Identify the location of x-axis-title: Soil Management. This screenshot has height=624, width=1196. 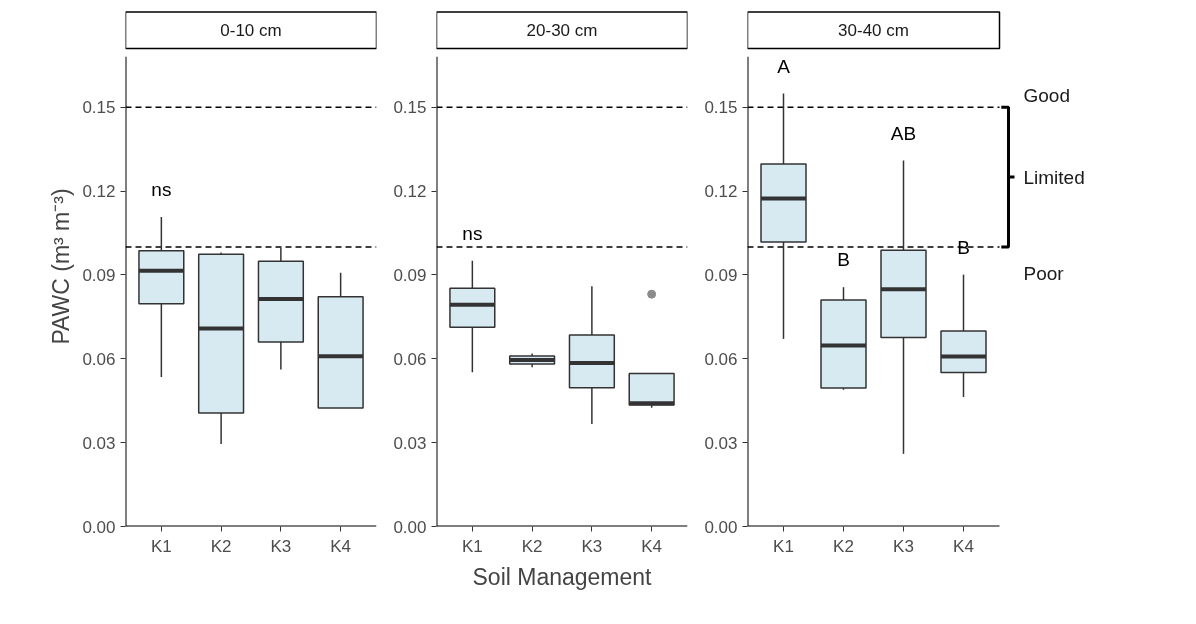
(562, 576).